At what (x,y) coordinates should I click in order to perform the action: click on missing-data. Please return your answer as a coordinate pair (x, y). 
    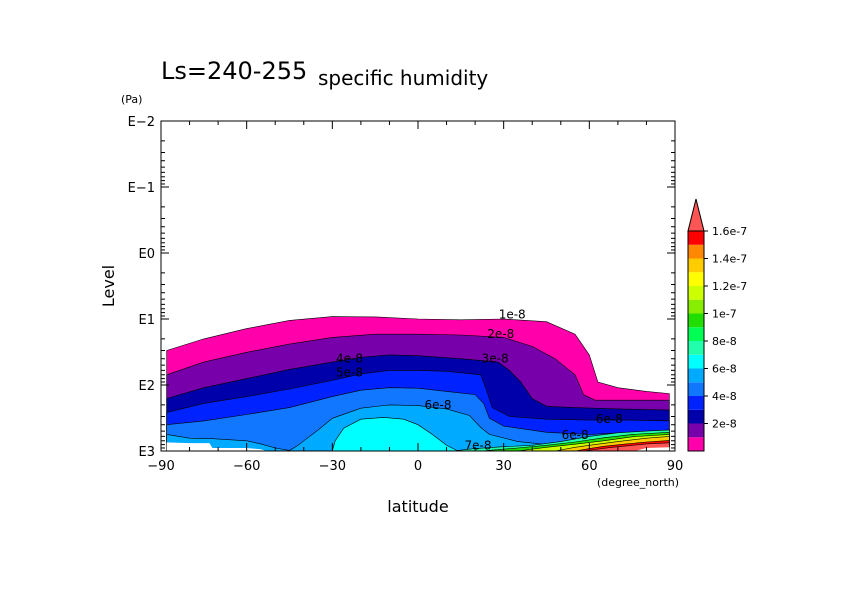
    Looking at the image, I should click on (418, 446).